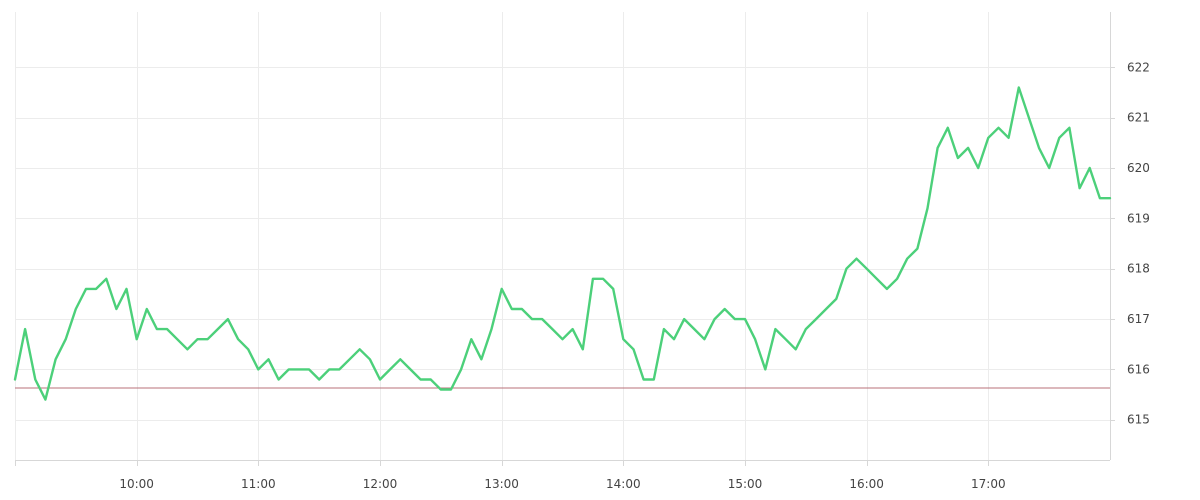  What do you see at coordinates (1138, 319) in the screenshot?
I see `y-tick-label: 617` at bounding box center [1138, 319].